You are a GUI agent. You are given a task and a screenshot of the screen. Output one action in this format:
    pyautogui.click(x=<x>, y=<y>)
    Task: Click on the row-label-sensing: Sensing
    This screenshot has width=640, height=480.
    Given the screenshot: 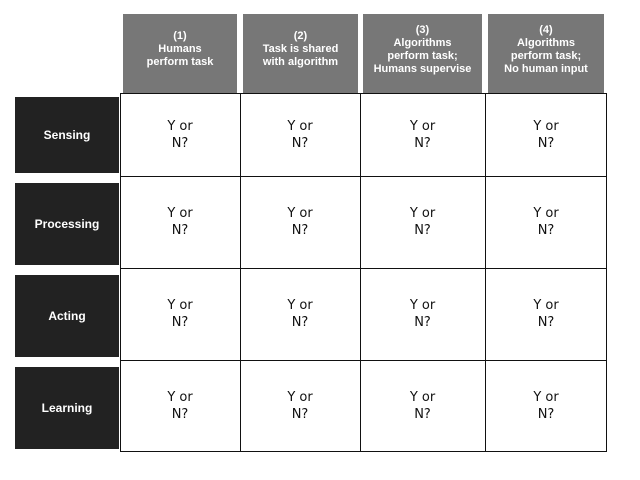 What is the action you would take?
    pyautogui.click(x=67, y=135)
    